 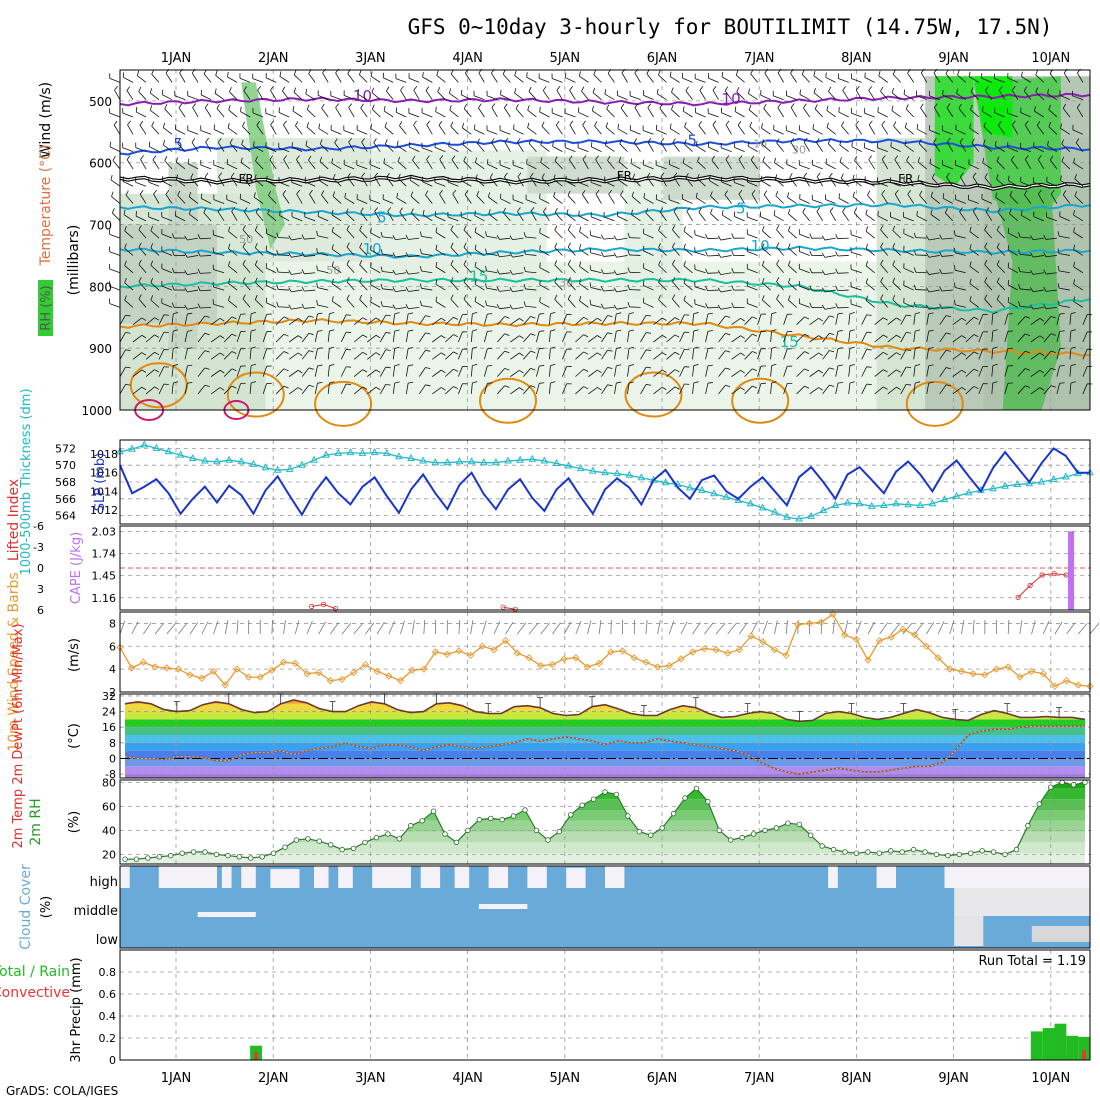 What do you see at coordinates (576, 175) in the screenshot?
I see `rh-shade` at bounding box center [576, 175].